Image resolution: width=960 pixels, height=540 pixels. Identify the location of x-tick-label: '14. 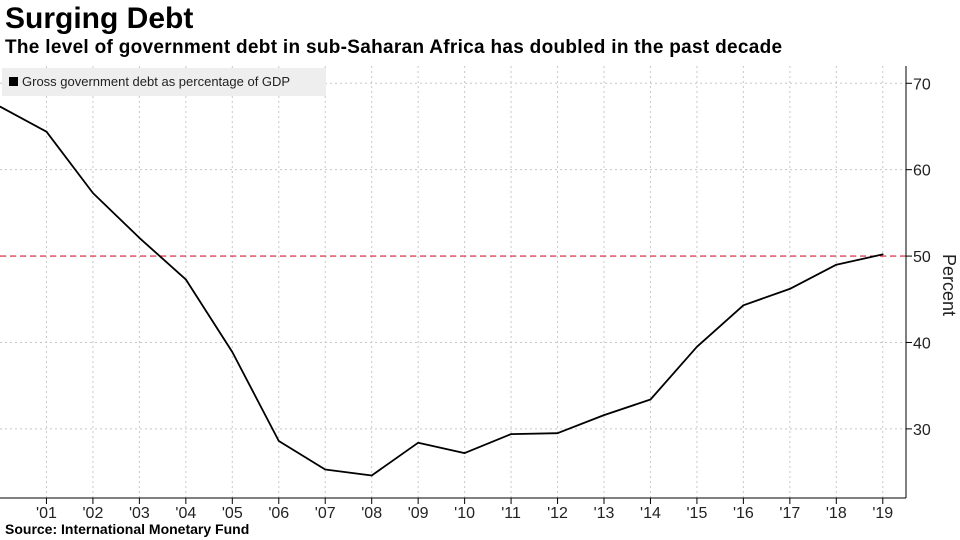
(650, 513).